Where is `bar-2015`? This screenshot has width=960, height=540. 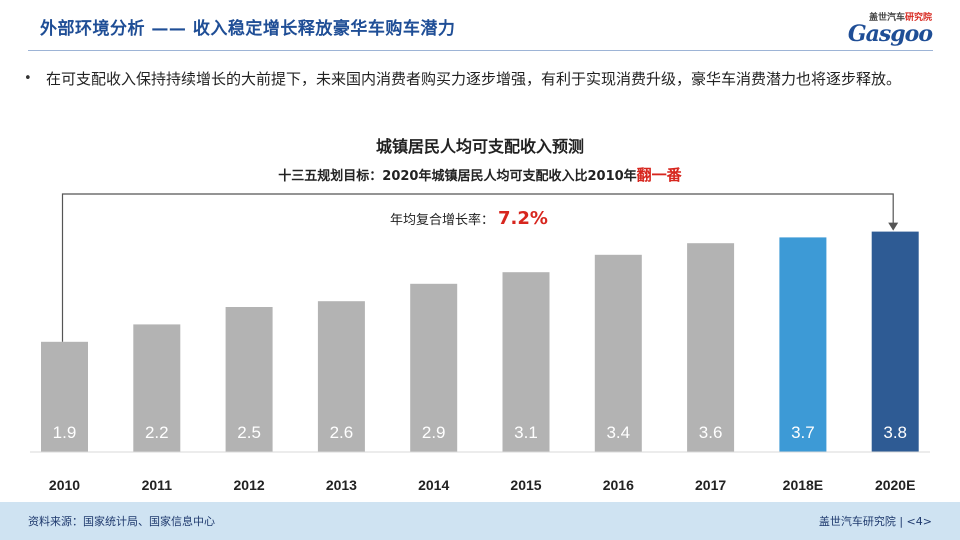
bar-2015 is located at coordinates (526, 362).